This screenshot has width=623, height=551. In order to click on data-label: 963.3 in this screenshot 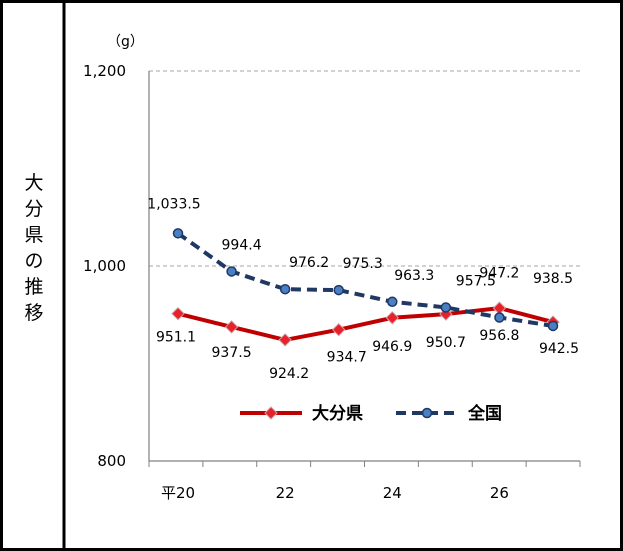, I will do `click(414, 276)`.